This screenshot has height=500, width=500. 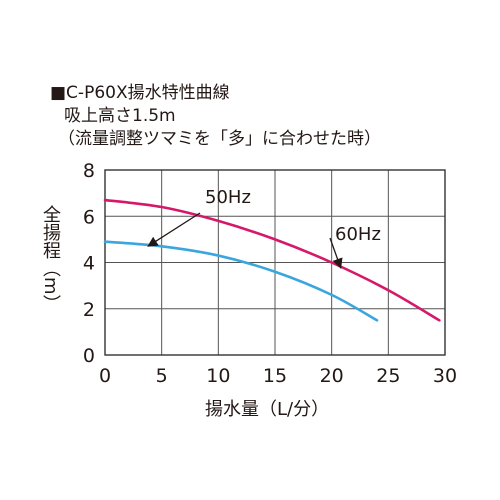 I want to click on chart-title: ■C-P60X揚水特性曲線, so click(x=140, y=93).